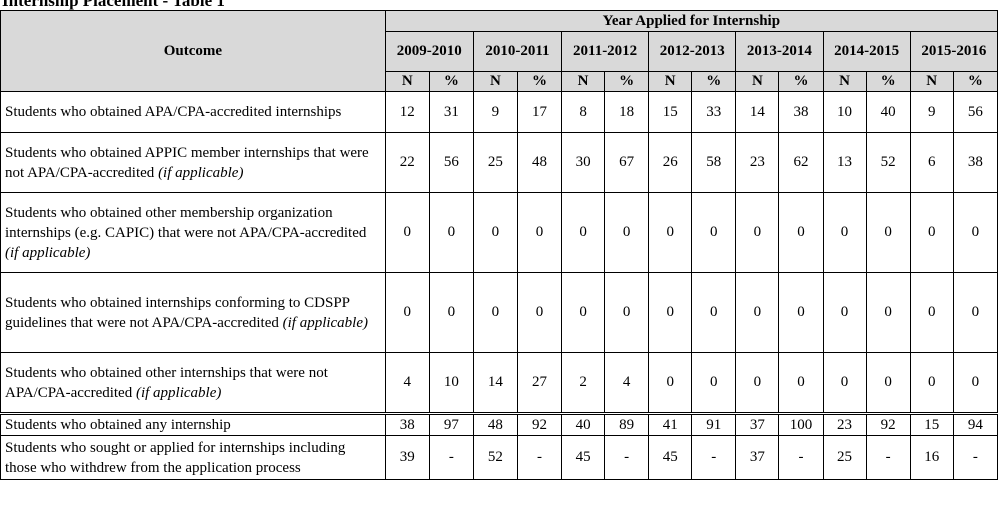 This screenshot has width=1000, height=524. Describe the element at coordinates (517, 51) in the screenshot. I see `year-header: 2010-2011` at that location.